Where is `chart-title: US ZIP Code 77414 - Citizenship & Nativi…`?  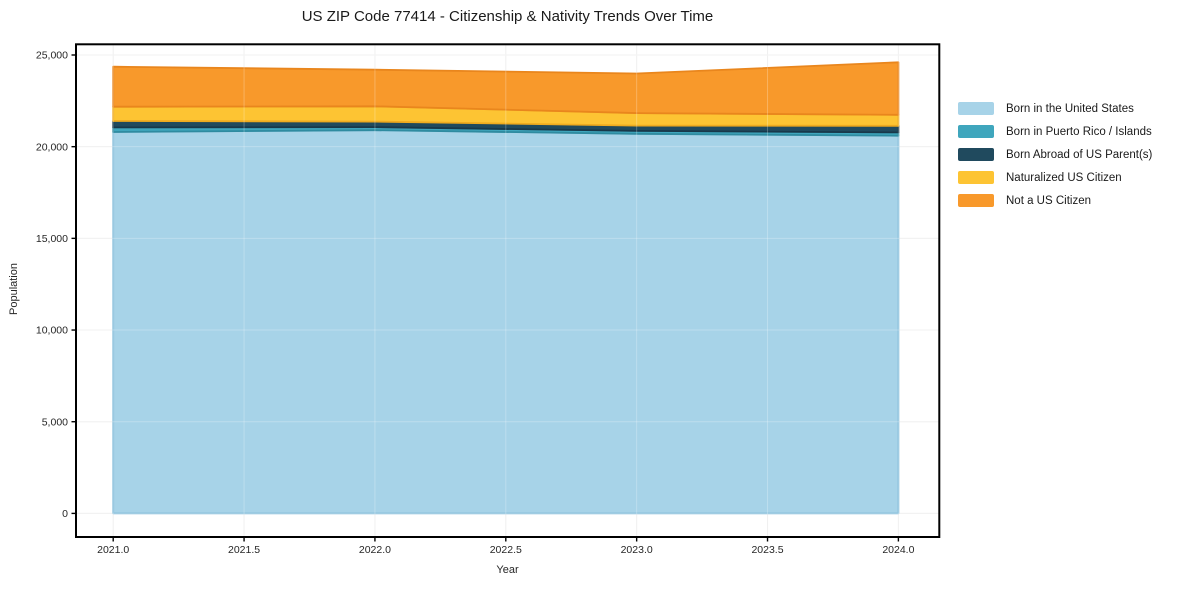
chart-title: US ZIP Code 77414 - Citizenship & Nativi… is located at coordinates (507, 16).